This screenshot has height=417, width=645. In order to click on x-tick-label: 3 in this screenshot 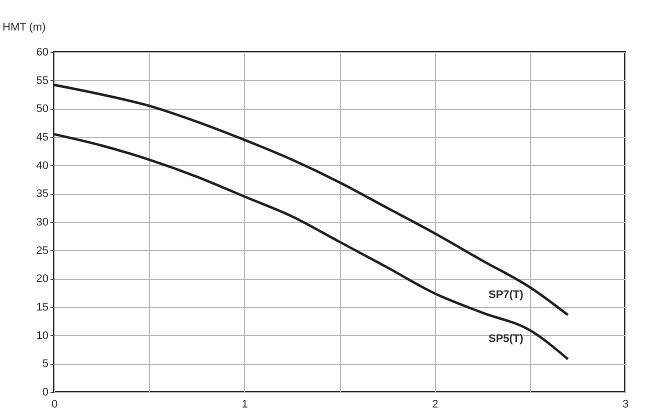, I will do `click(625, 404)`.